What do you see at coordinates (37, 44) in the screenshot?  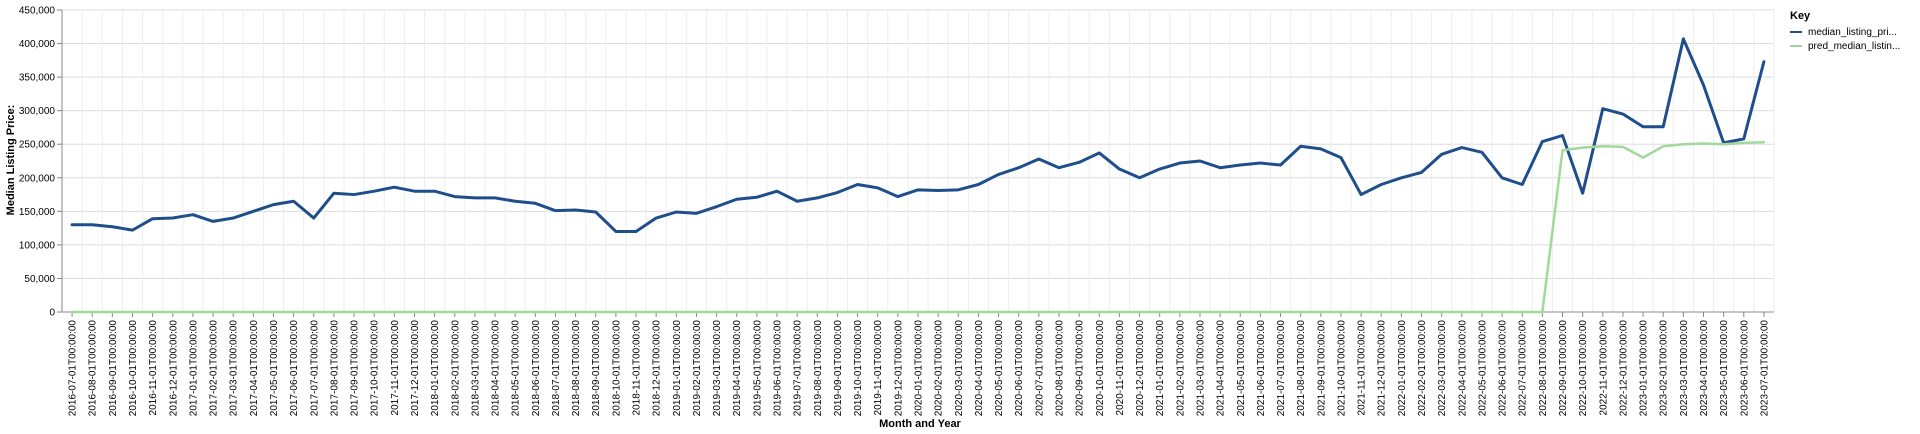 I see `y-tick-label: 400,000` at bounding box center [37, 44].